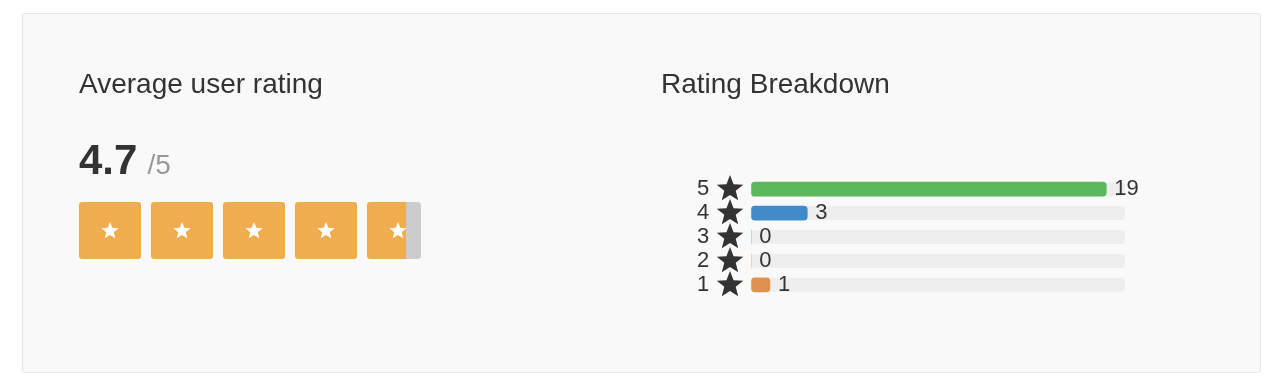 Image resolution: width=1280 pixels, height=388 pixels. Describe the element at coordinates (703, 259) in the screenshot. I see `y-tick-label: 2` at that location.